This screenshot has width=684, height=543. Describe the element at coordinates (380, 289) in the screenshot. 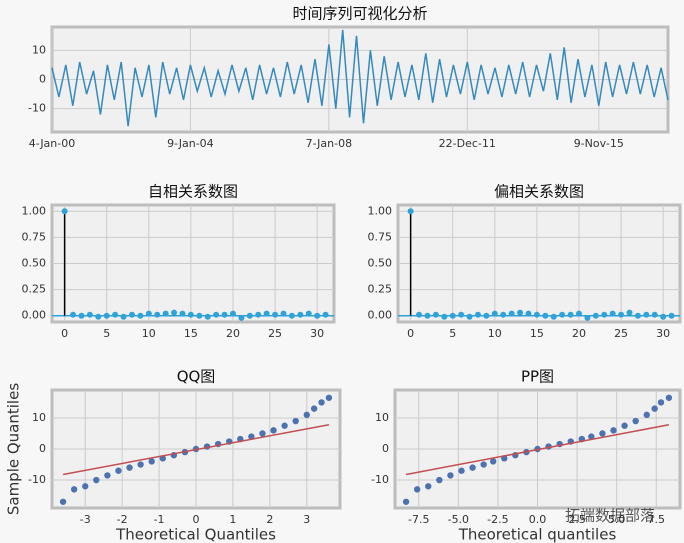

I see `y-tick-label: 0.25` at that location.